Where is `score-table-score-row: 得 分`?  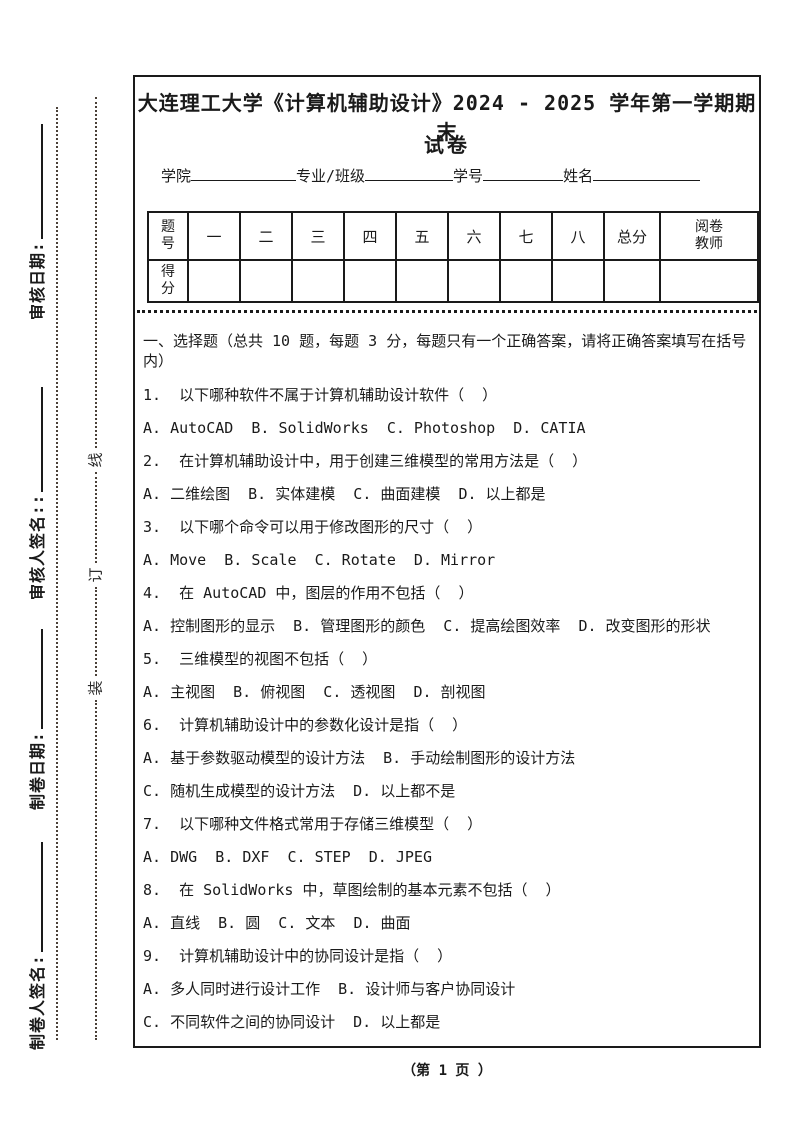 score-table-score-row: 得 分 is located at coordinates (453, 281).